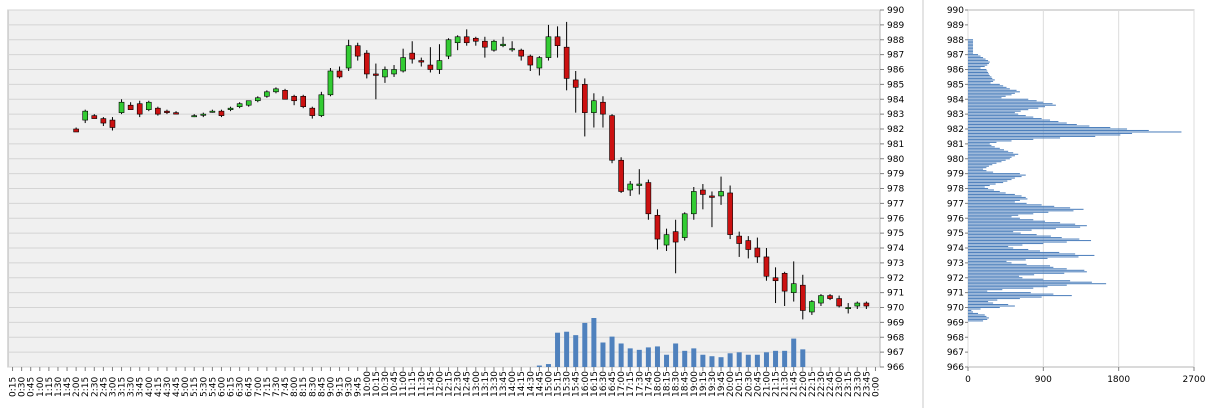  What do you see at coordinates (831, 384) in the screenshot?
I see `x-tick-label: 22:45` at bounding box center [831, 384].